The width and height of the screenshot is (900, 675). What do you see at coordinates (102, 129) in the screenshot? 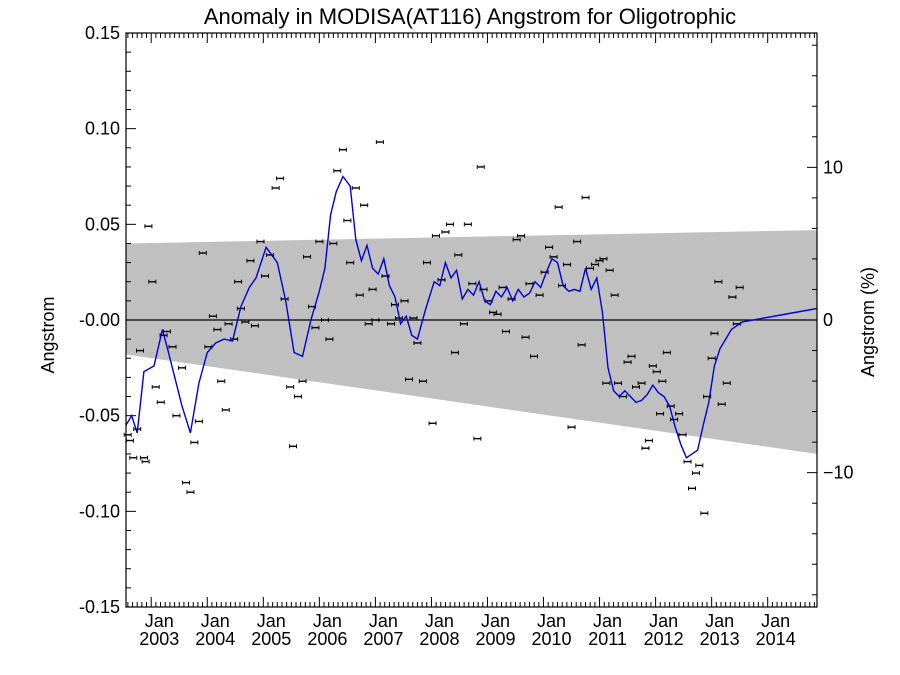
I see `y-tick-label: 0.10` at bounding box center [102, 129].